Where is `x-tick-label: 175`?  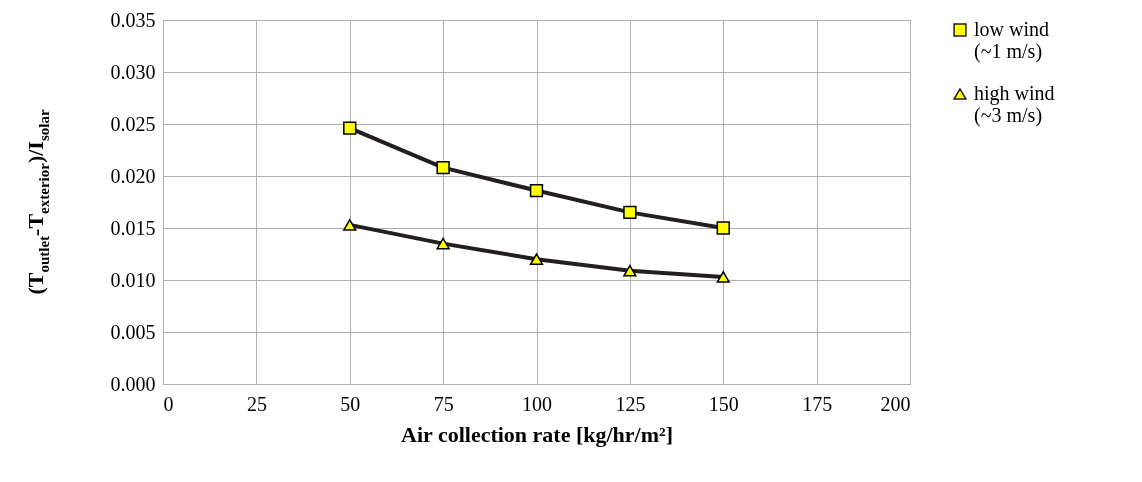 x-tick-label: 175 is located at coordinates (817, 403).